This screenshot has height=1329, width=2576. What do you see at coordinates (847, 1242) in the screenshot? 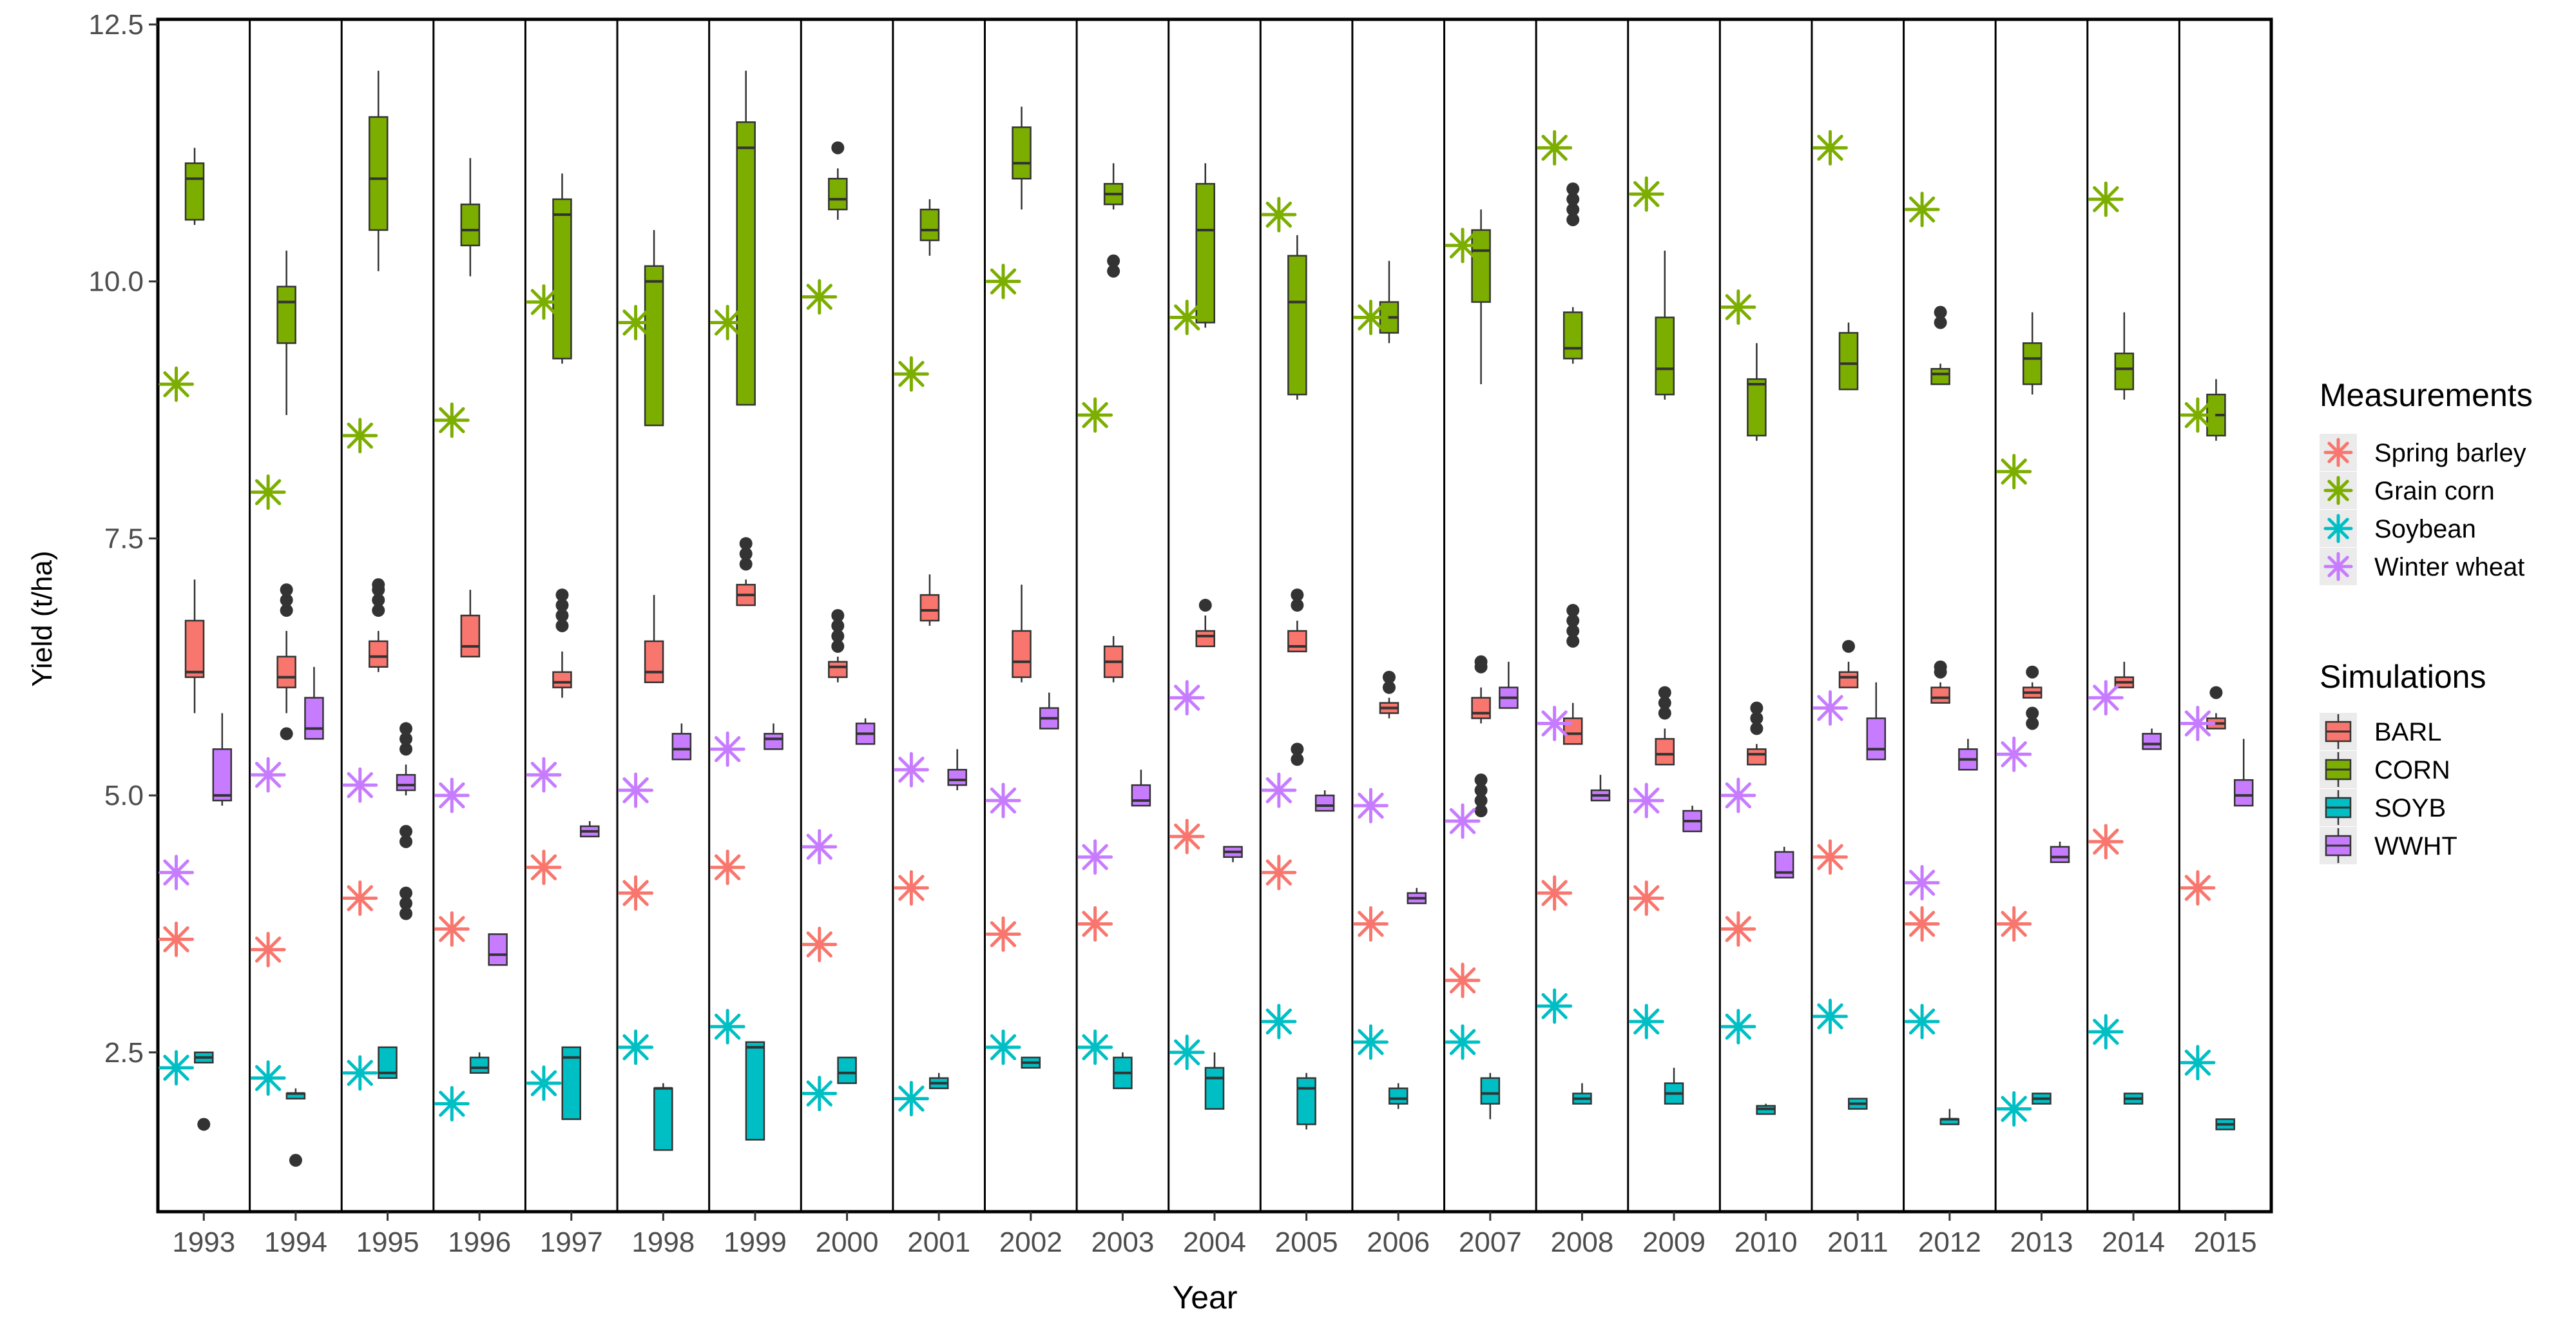
I see `x-tick-label: 2000` at bounding box center [847, 1242].